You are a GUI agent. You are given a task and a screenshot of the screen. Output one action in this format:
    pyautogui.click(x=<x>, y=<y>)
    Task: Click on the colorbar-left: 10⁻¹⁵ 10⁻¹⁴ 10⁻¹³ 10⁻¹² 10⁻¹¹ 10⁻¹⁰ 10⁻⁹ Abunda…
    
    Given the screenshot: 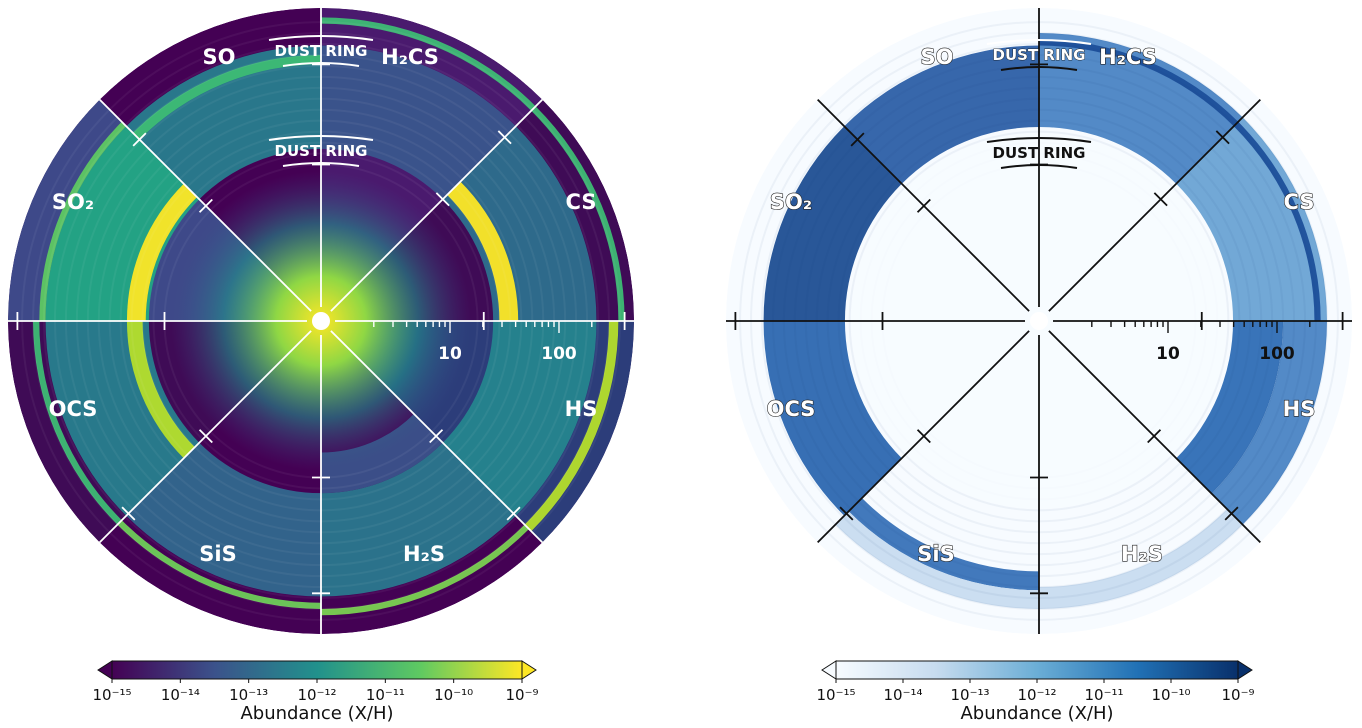 What is the action you would take?
    pyautogui.click(x=315, y=692)
    